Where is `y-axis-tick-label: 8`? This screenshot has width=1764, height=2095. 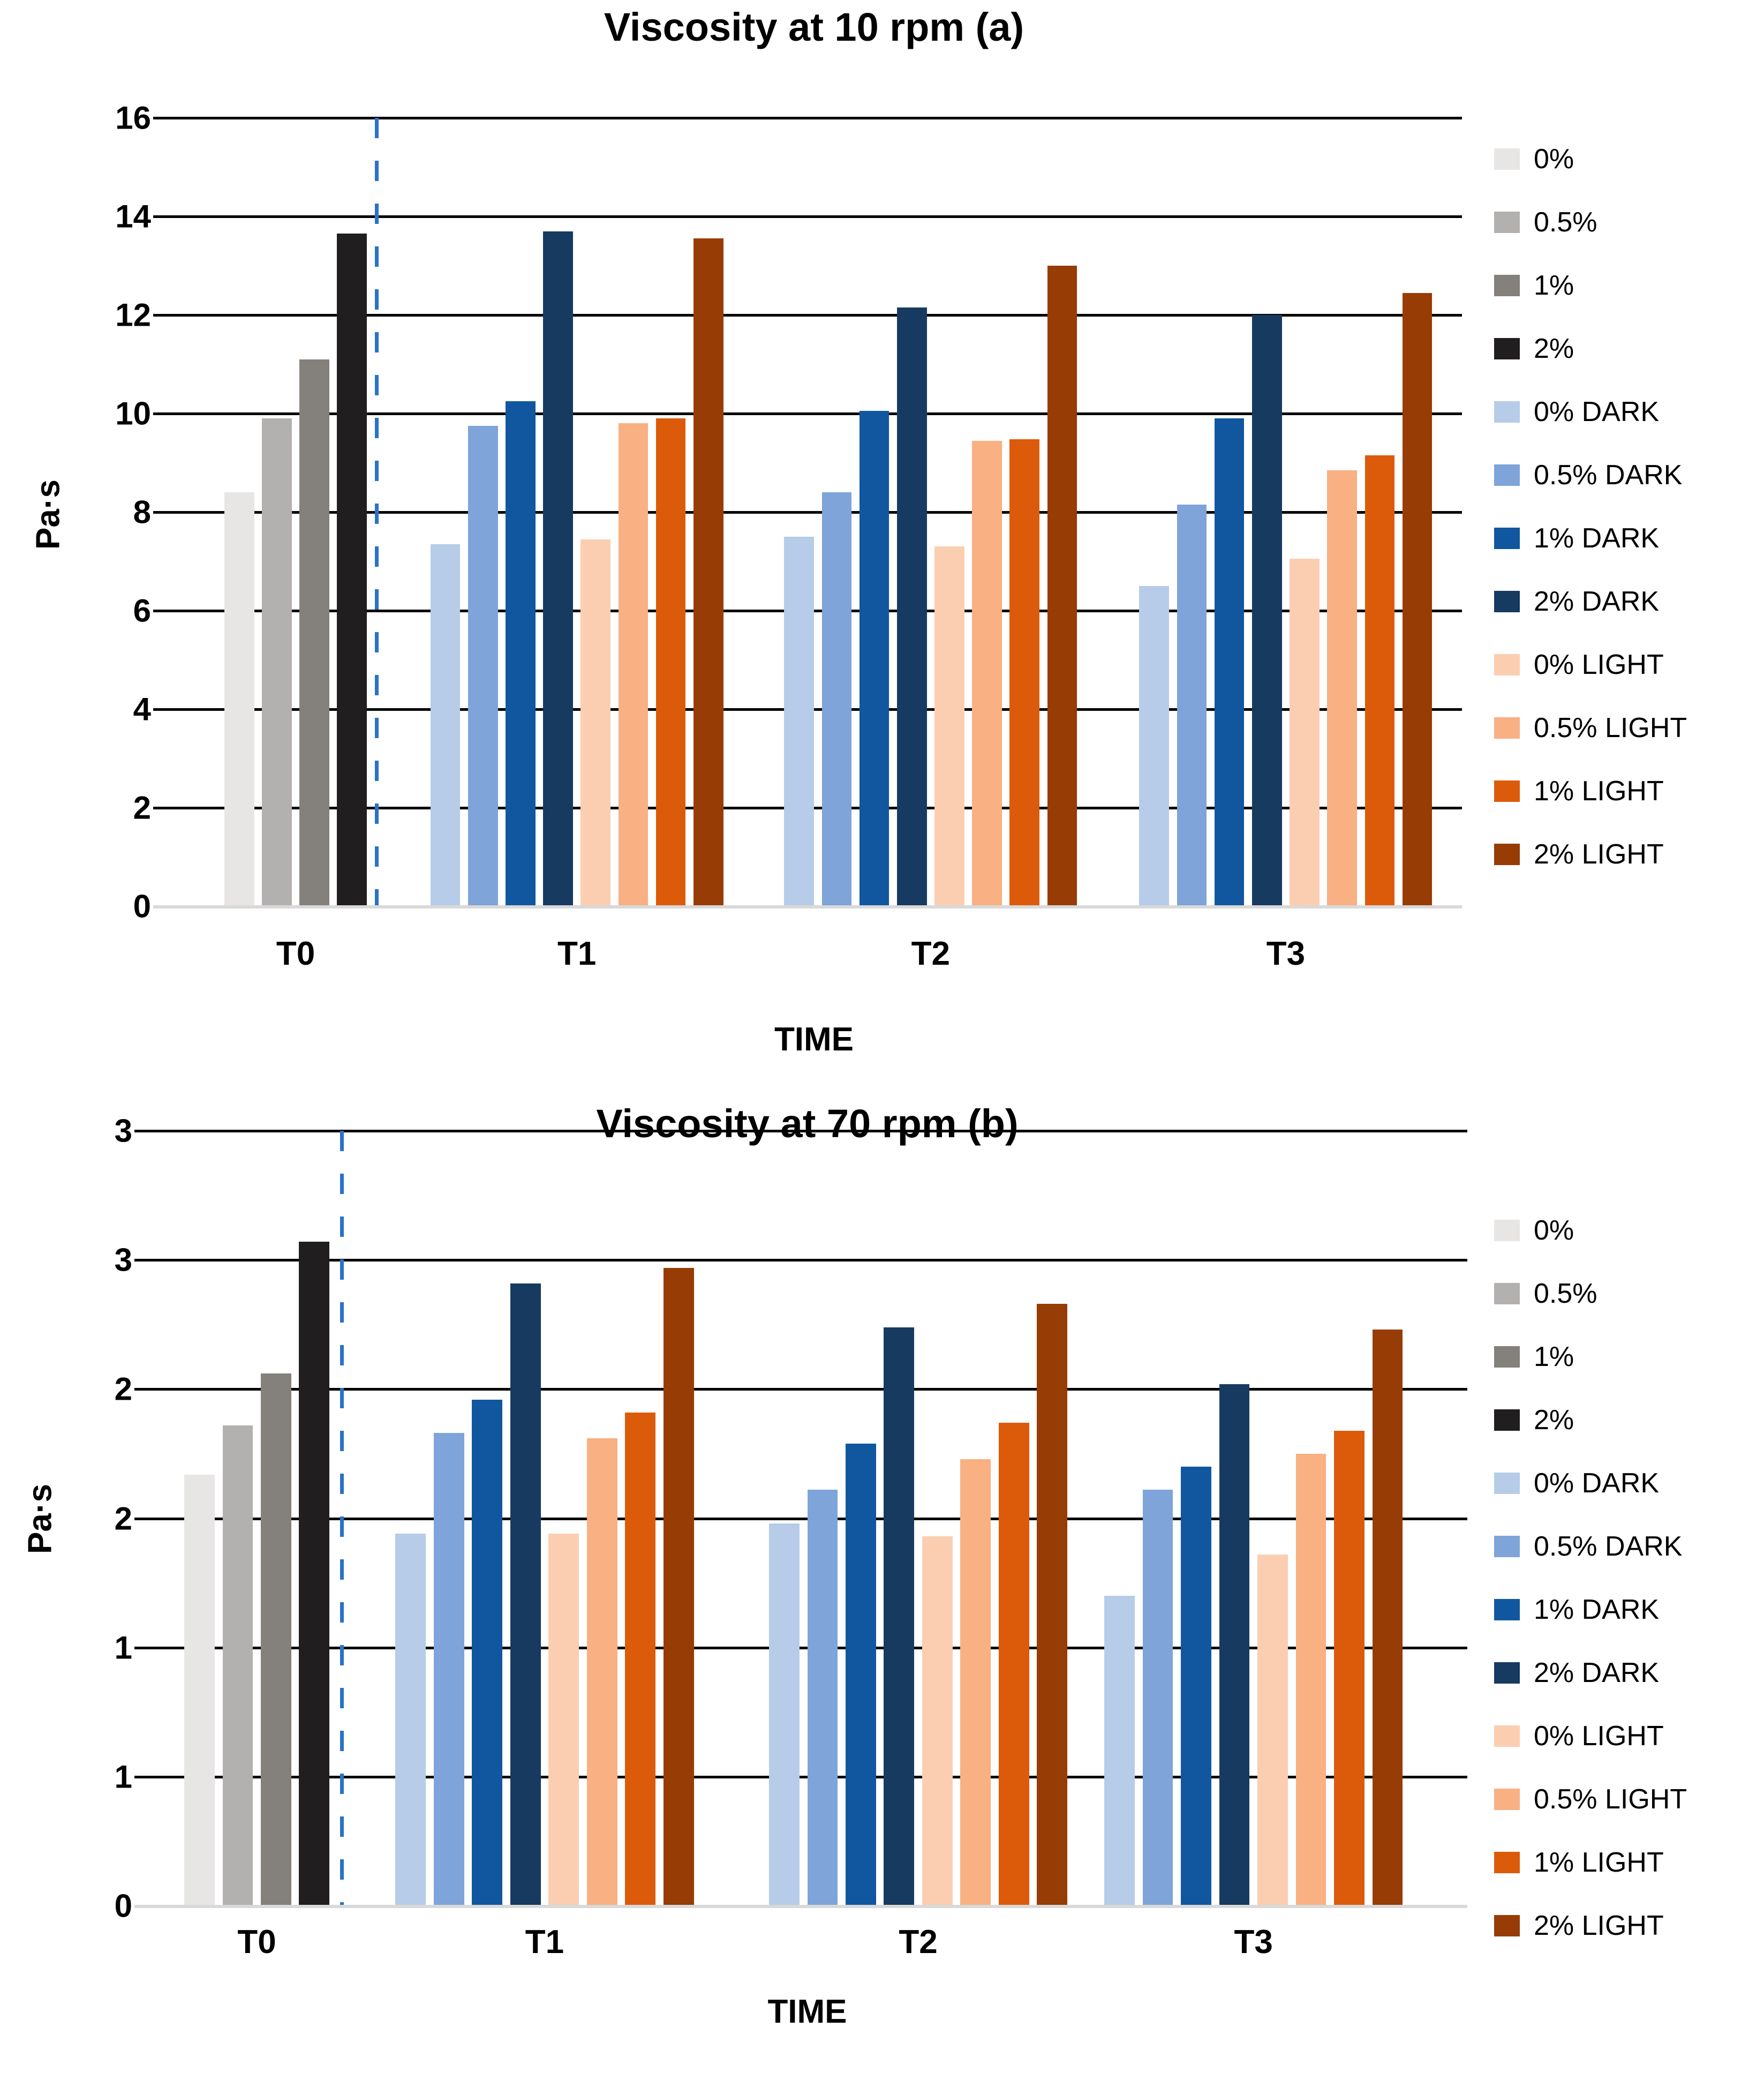
y-axis-tick-label: 8 is located at coordinates (142, 512).